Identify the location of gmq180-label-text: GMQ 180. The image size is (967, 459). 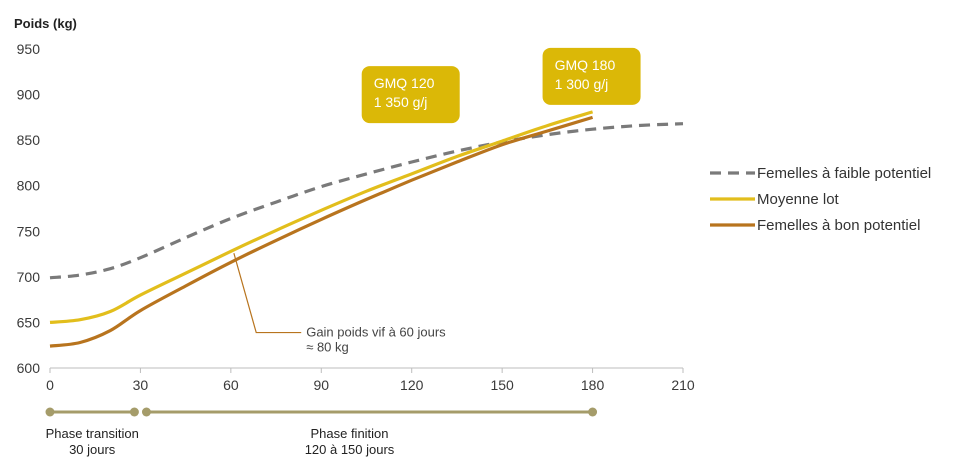
(585, 65).